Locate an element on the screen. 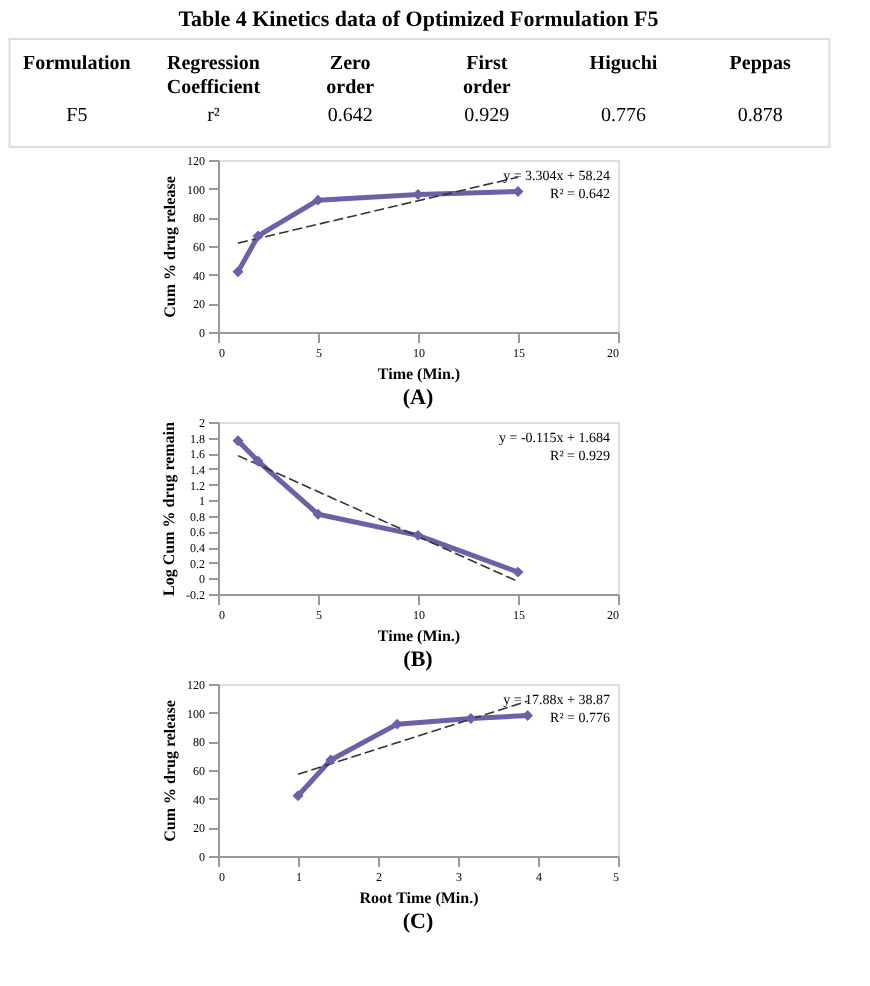  text: Peppas is located at coordinates (760, 64).